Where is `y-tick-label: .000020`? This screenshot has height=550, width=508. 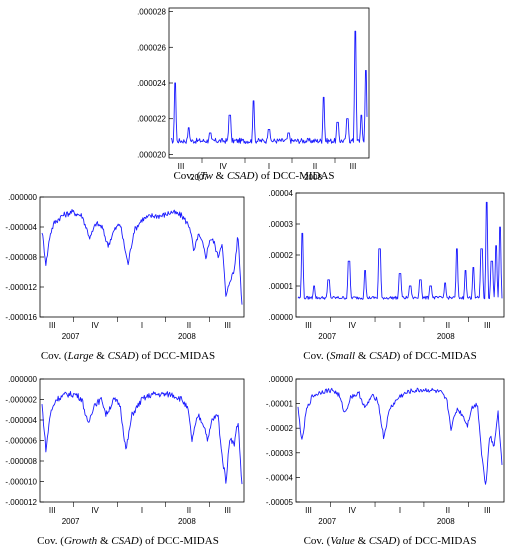 y-tick-label: .000020 is located at coordinates (151, 154).